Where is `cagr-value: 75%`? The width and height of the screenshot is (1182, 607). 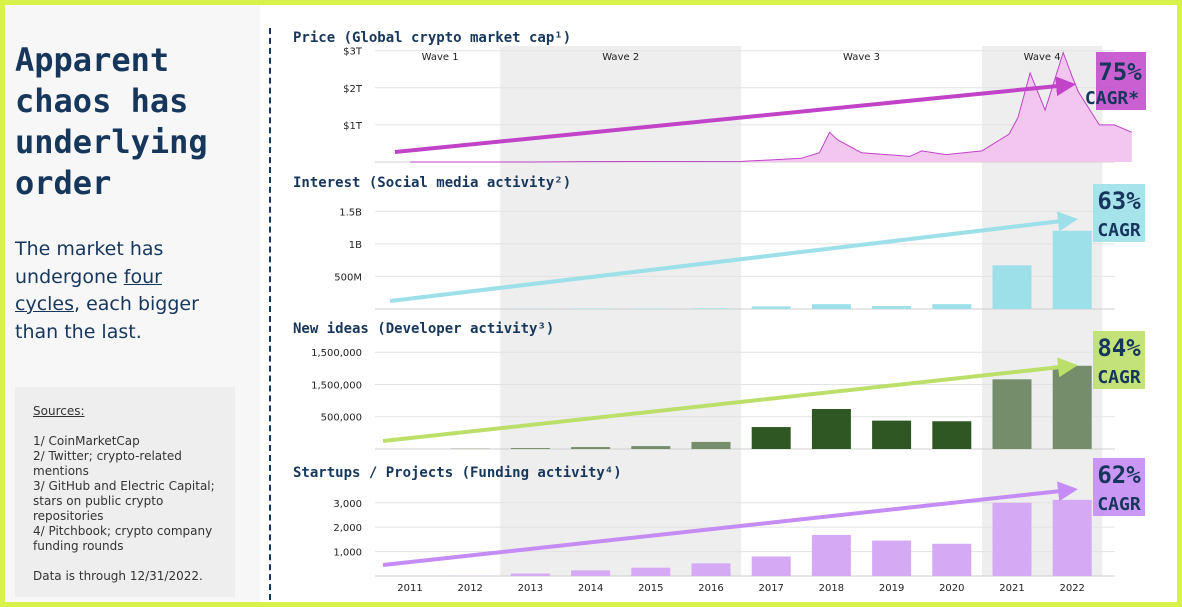
cagr-value: 75% is located at coordinates (1120, 72).